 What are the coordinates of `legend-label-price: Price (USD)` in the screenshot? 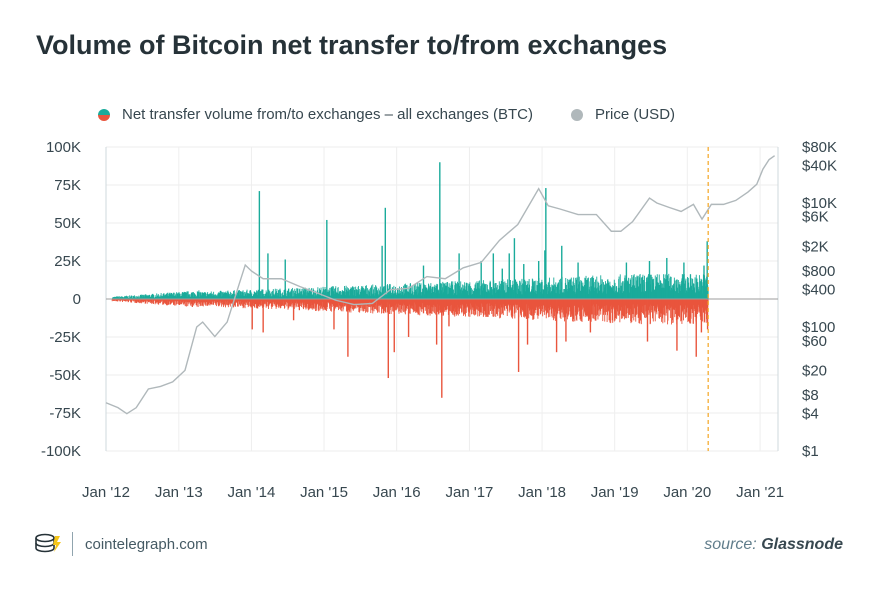 It's located at (635, 114).